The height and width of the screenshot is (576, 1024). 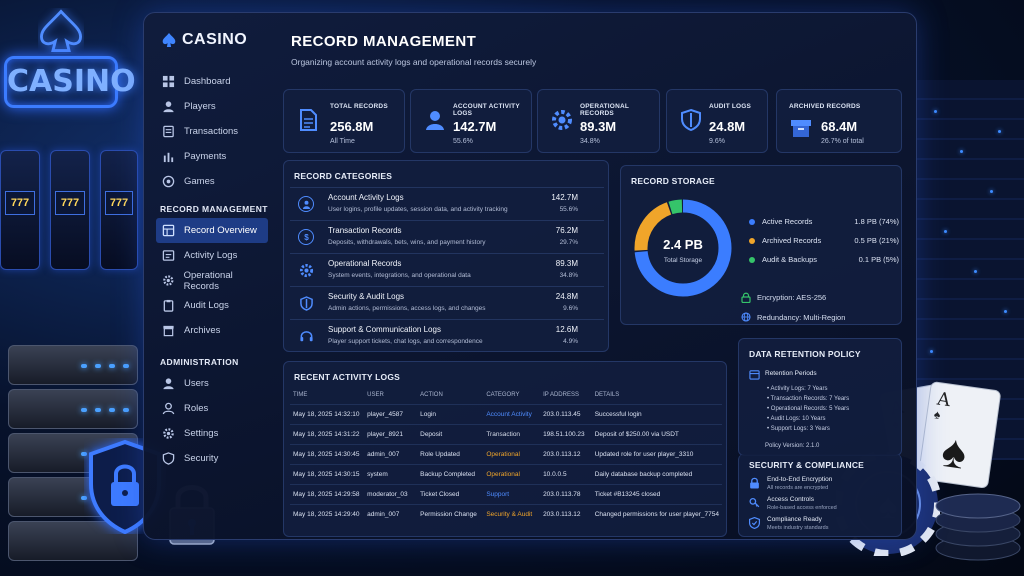 What do you see at coordinates (168, 81) in the screenshot?
I see `dashboard-icon` at bounding box center [168, 81].